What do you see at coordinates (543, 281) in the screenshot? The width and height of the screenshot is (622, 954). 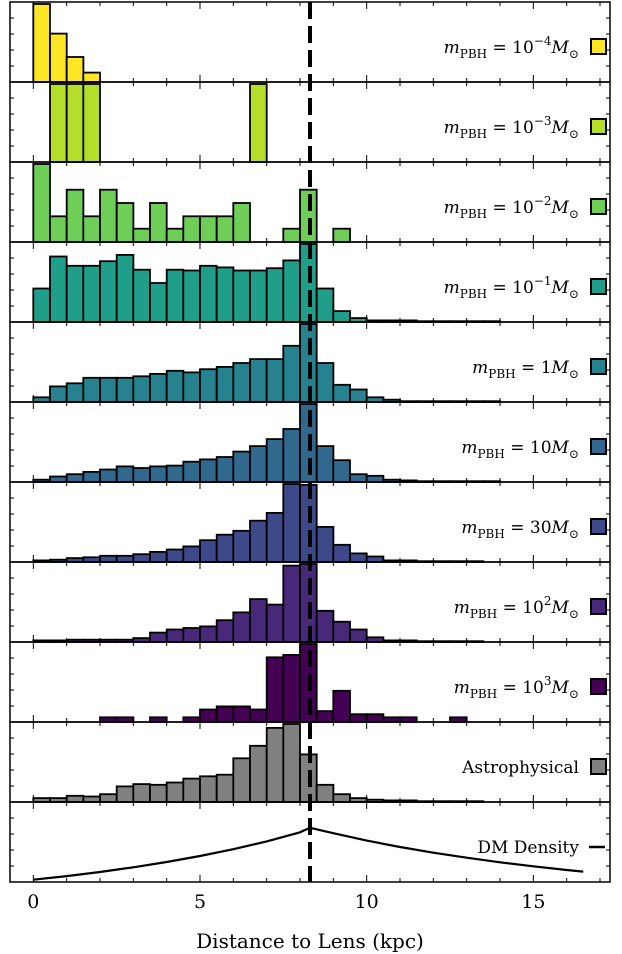 I see `legend-part: −1` at bounding box center [543, 281].